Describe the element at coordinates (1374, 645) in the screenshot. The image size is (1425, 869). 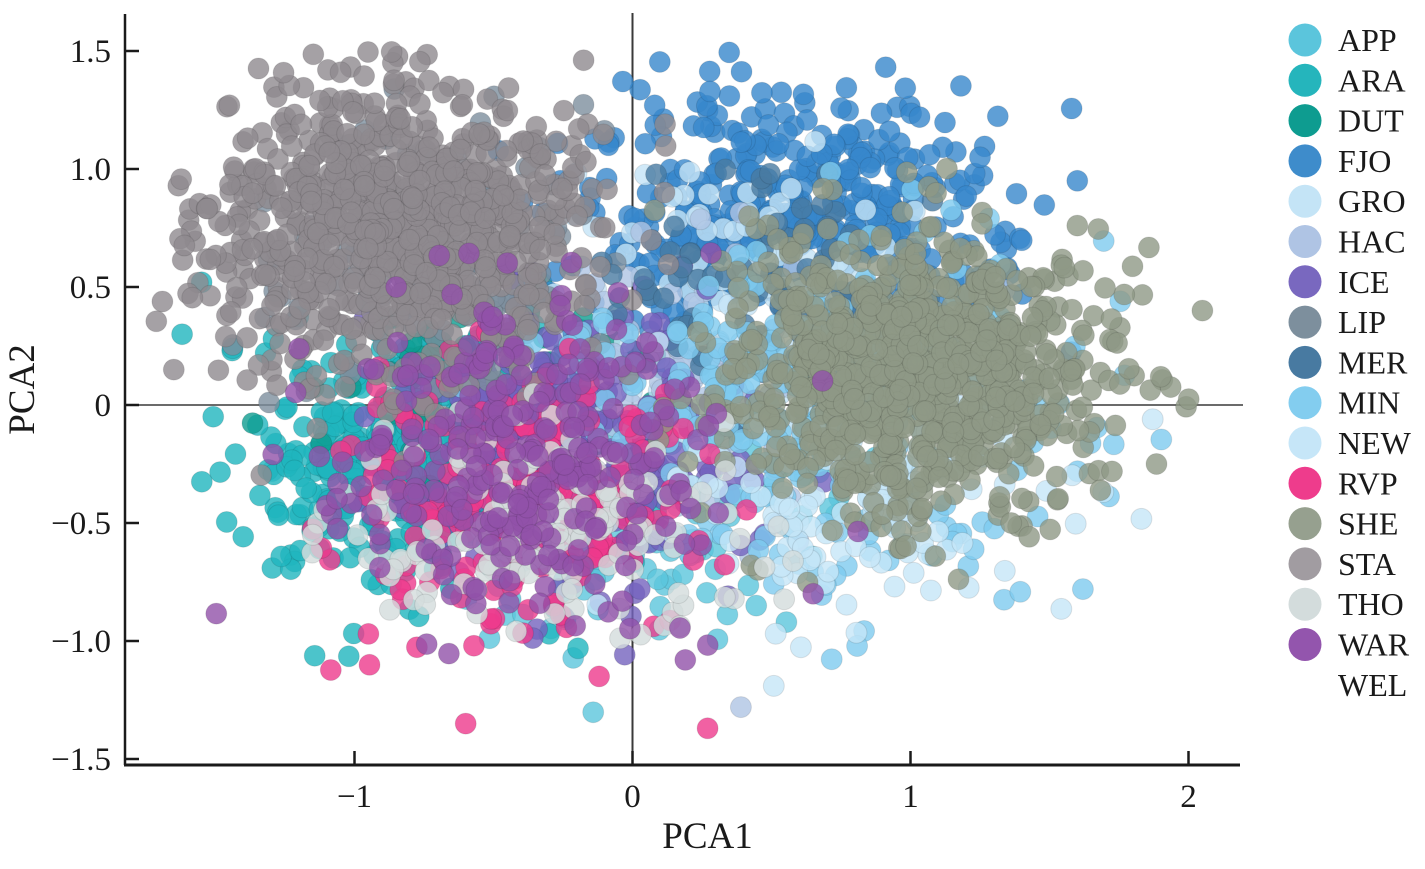
I see `legend-label-WAR: WAR` at that location.